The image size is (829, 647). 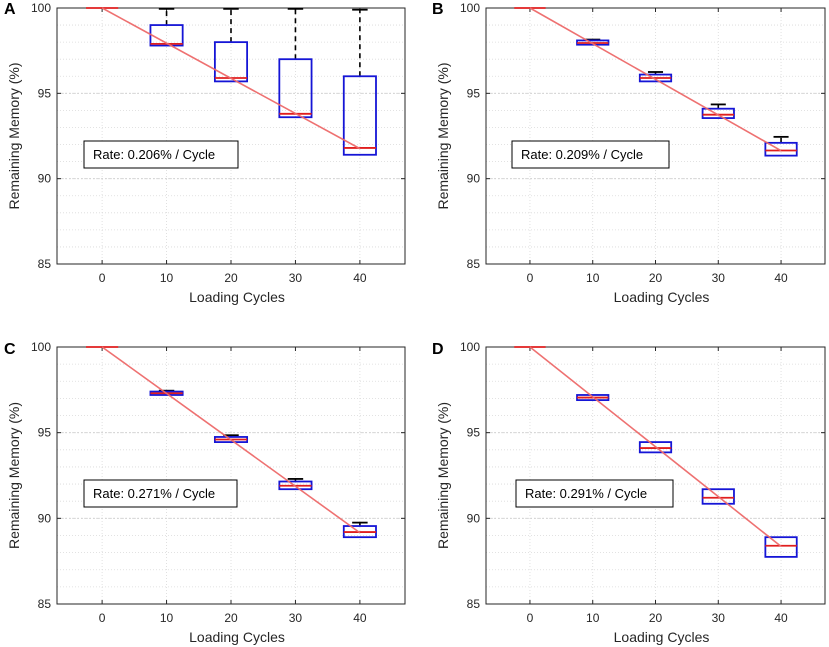 I want to click on panel-letter: B, so click(x=438, y=9).